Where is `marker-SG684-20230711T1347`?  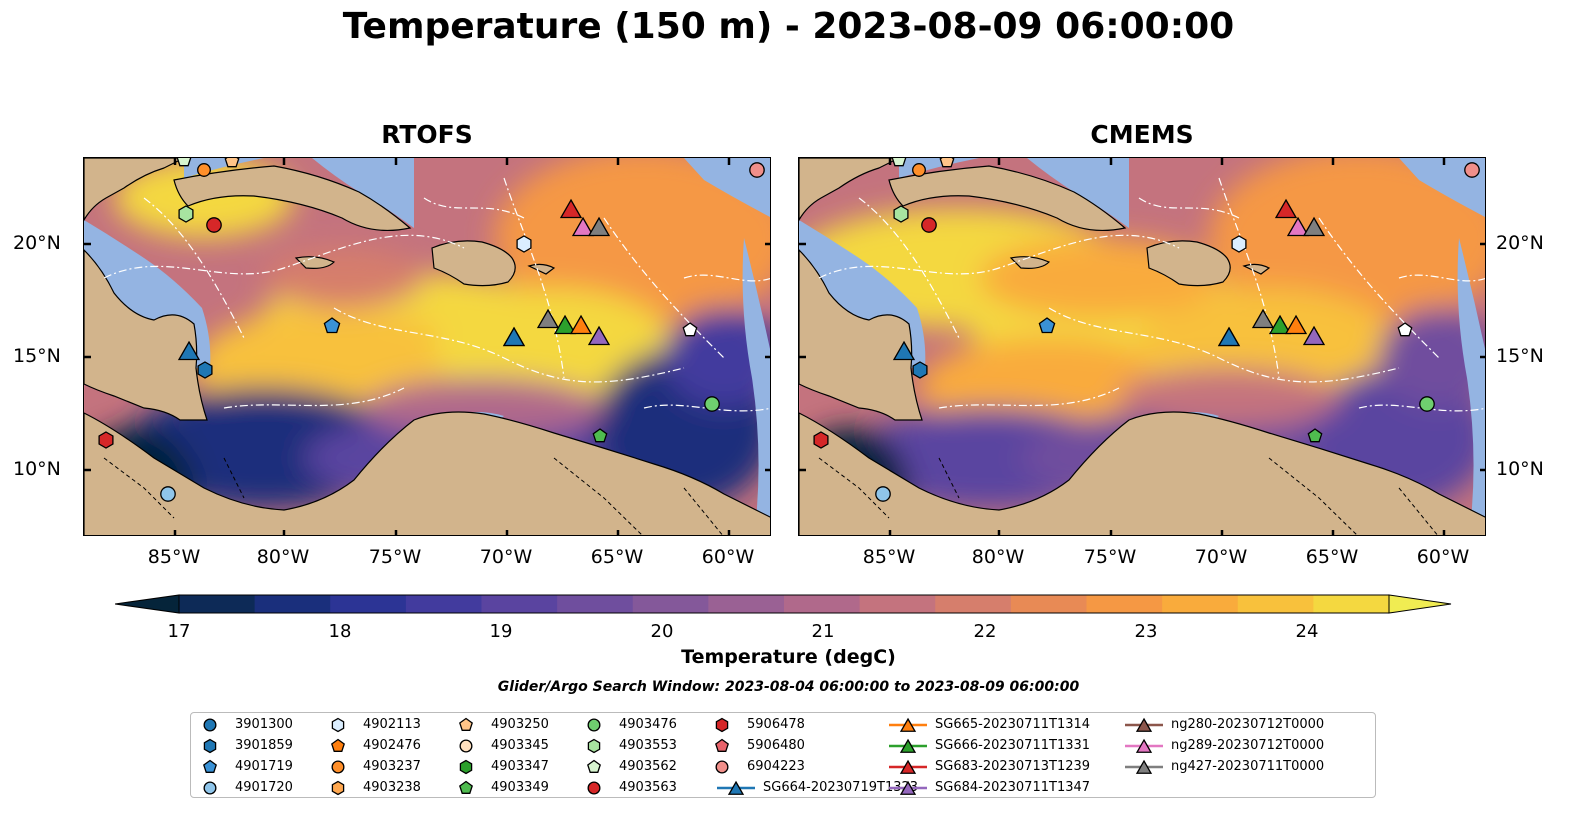
marker-SG684-20230711T1347 is located at coordinates (1314, 335).